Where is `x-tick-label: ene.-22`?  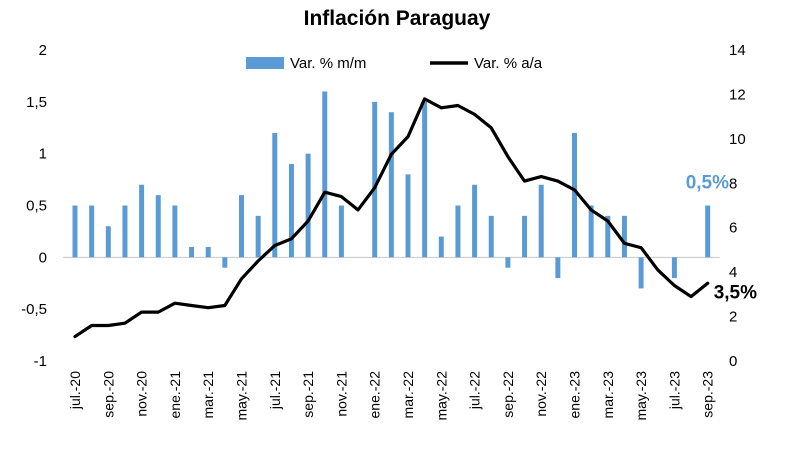
x-tick-label: ene.-22 is located at coordinates (375, 395).